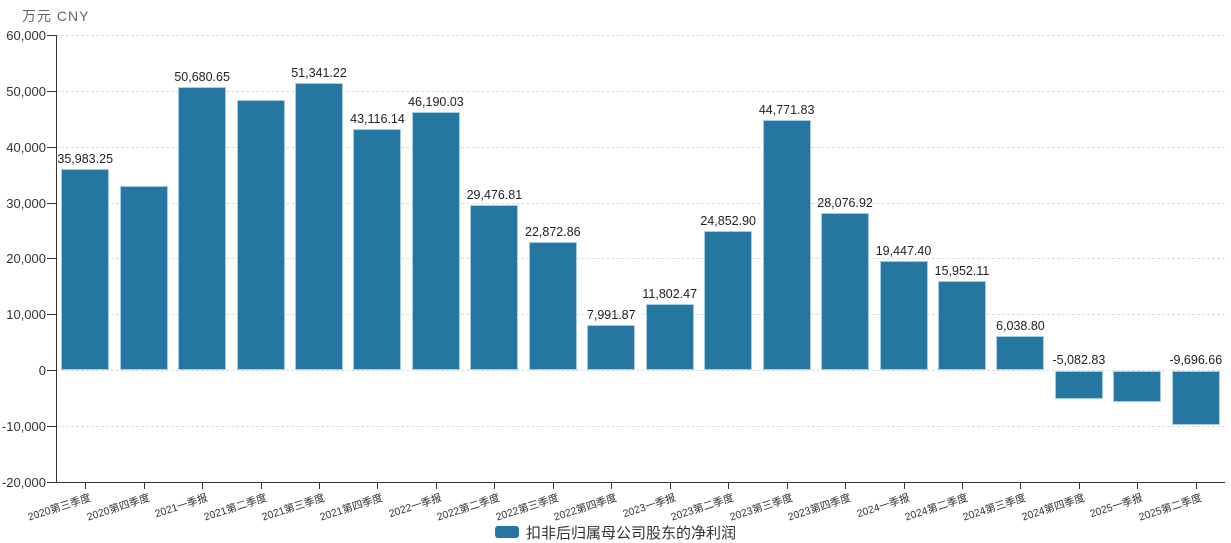  I want to click on bar-value-label: 11,802.47, so click(670, 294).